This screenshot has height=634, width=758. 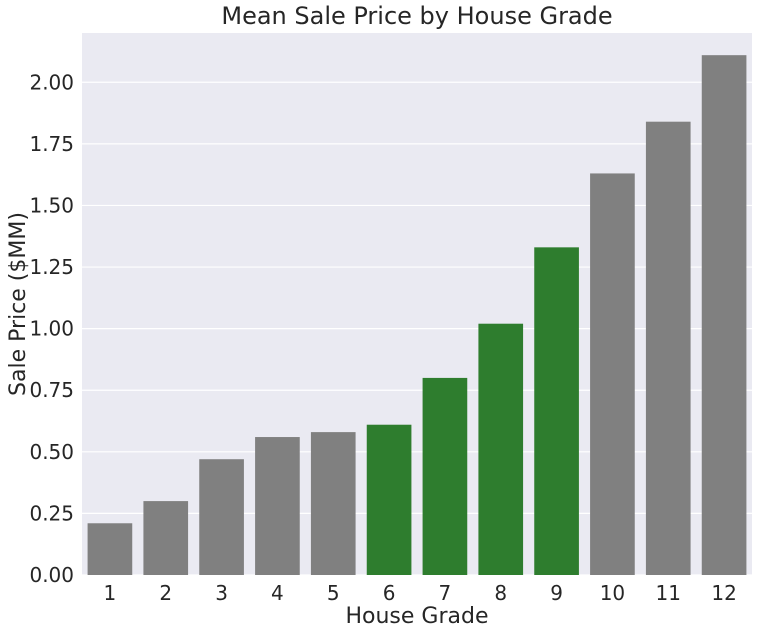 What do you see at coordinates (389, 593) in the screenshot?
I see `x-tick-label: 6` at bounding box center [389, 593].